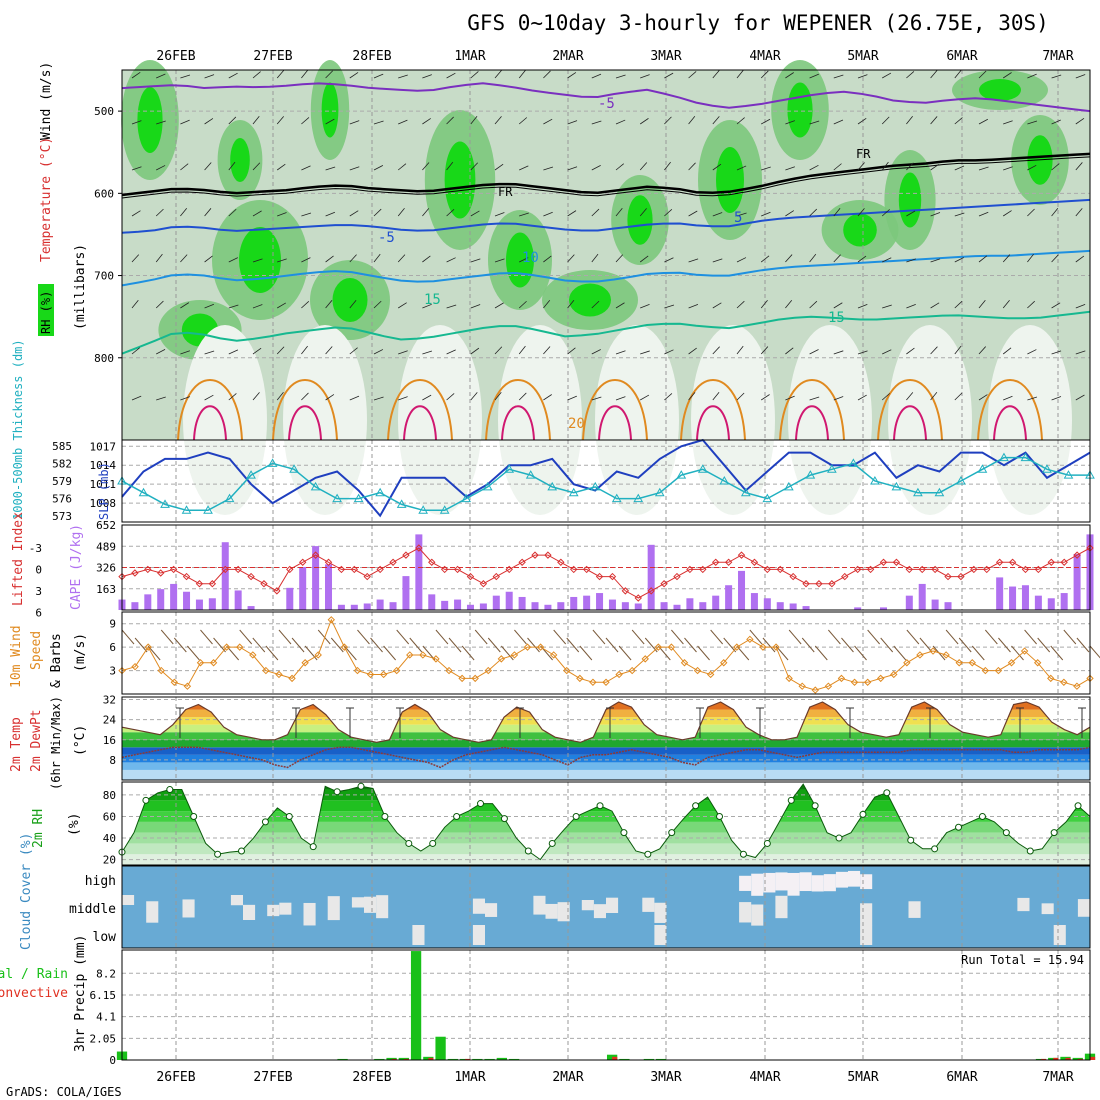  What do you see at coordinates (555, 891) in the screenshot?
I see `cloud-cover-panel: high middle low Cloud Cover (%)` at bounding box center [555, 891].